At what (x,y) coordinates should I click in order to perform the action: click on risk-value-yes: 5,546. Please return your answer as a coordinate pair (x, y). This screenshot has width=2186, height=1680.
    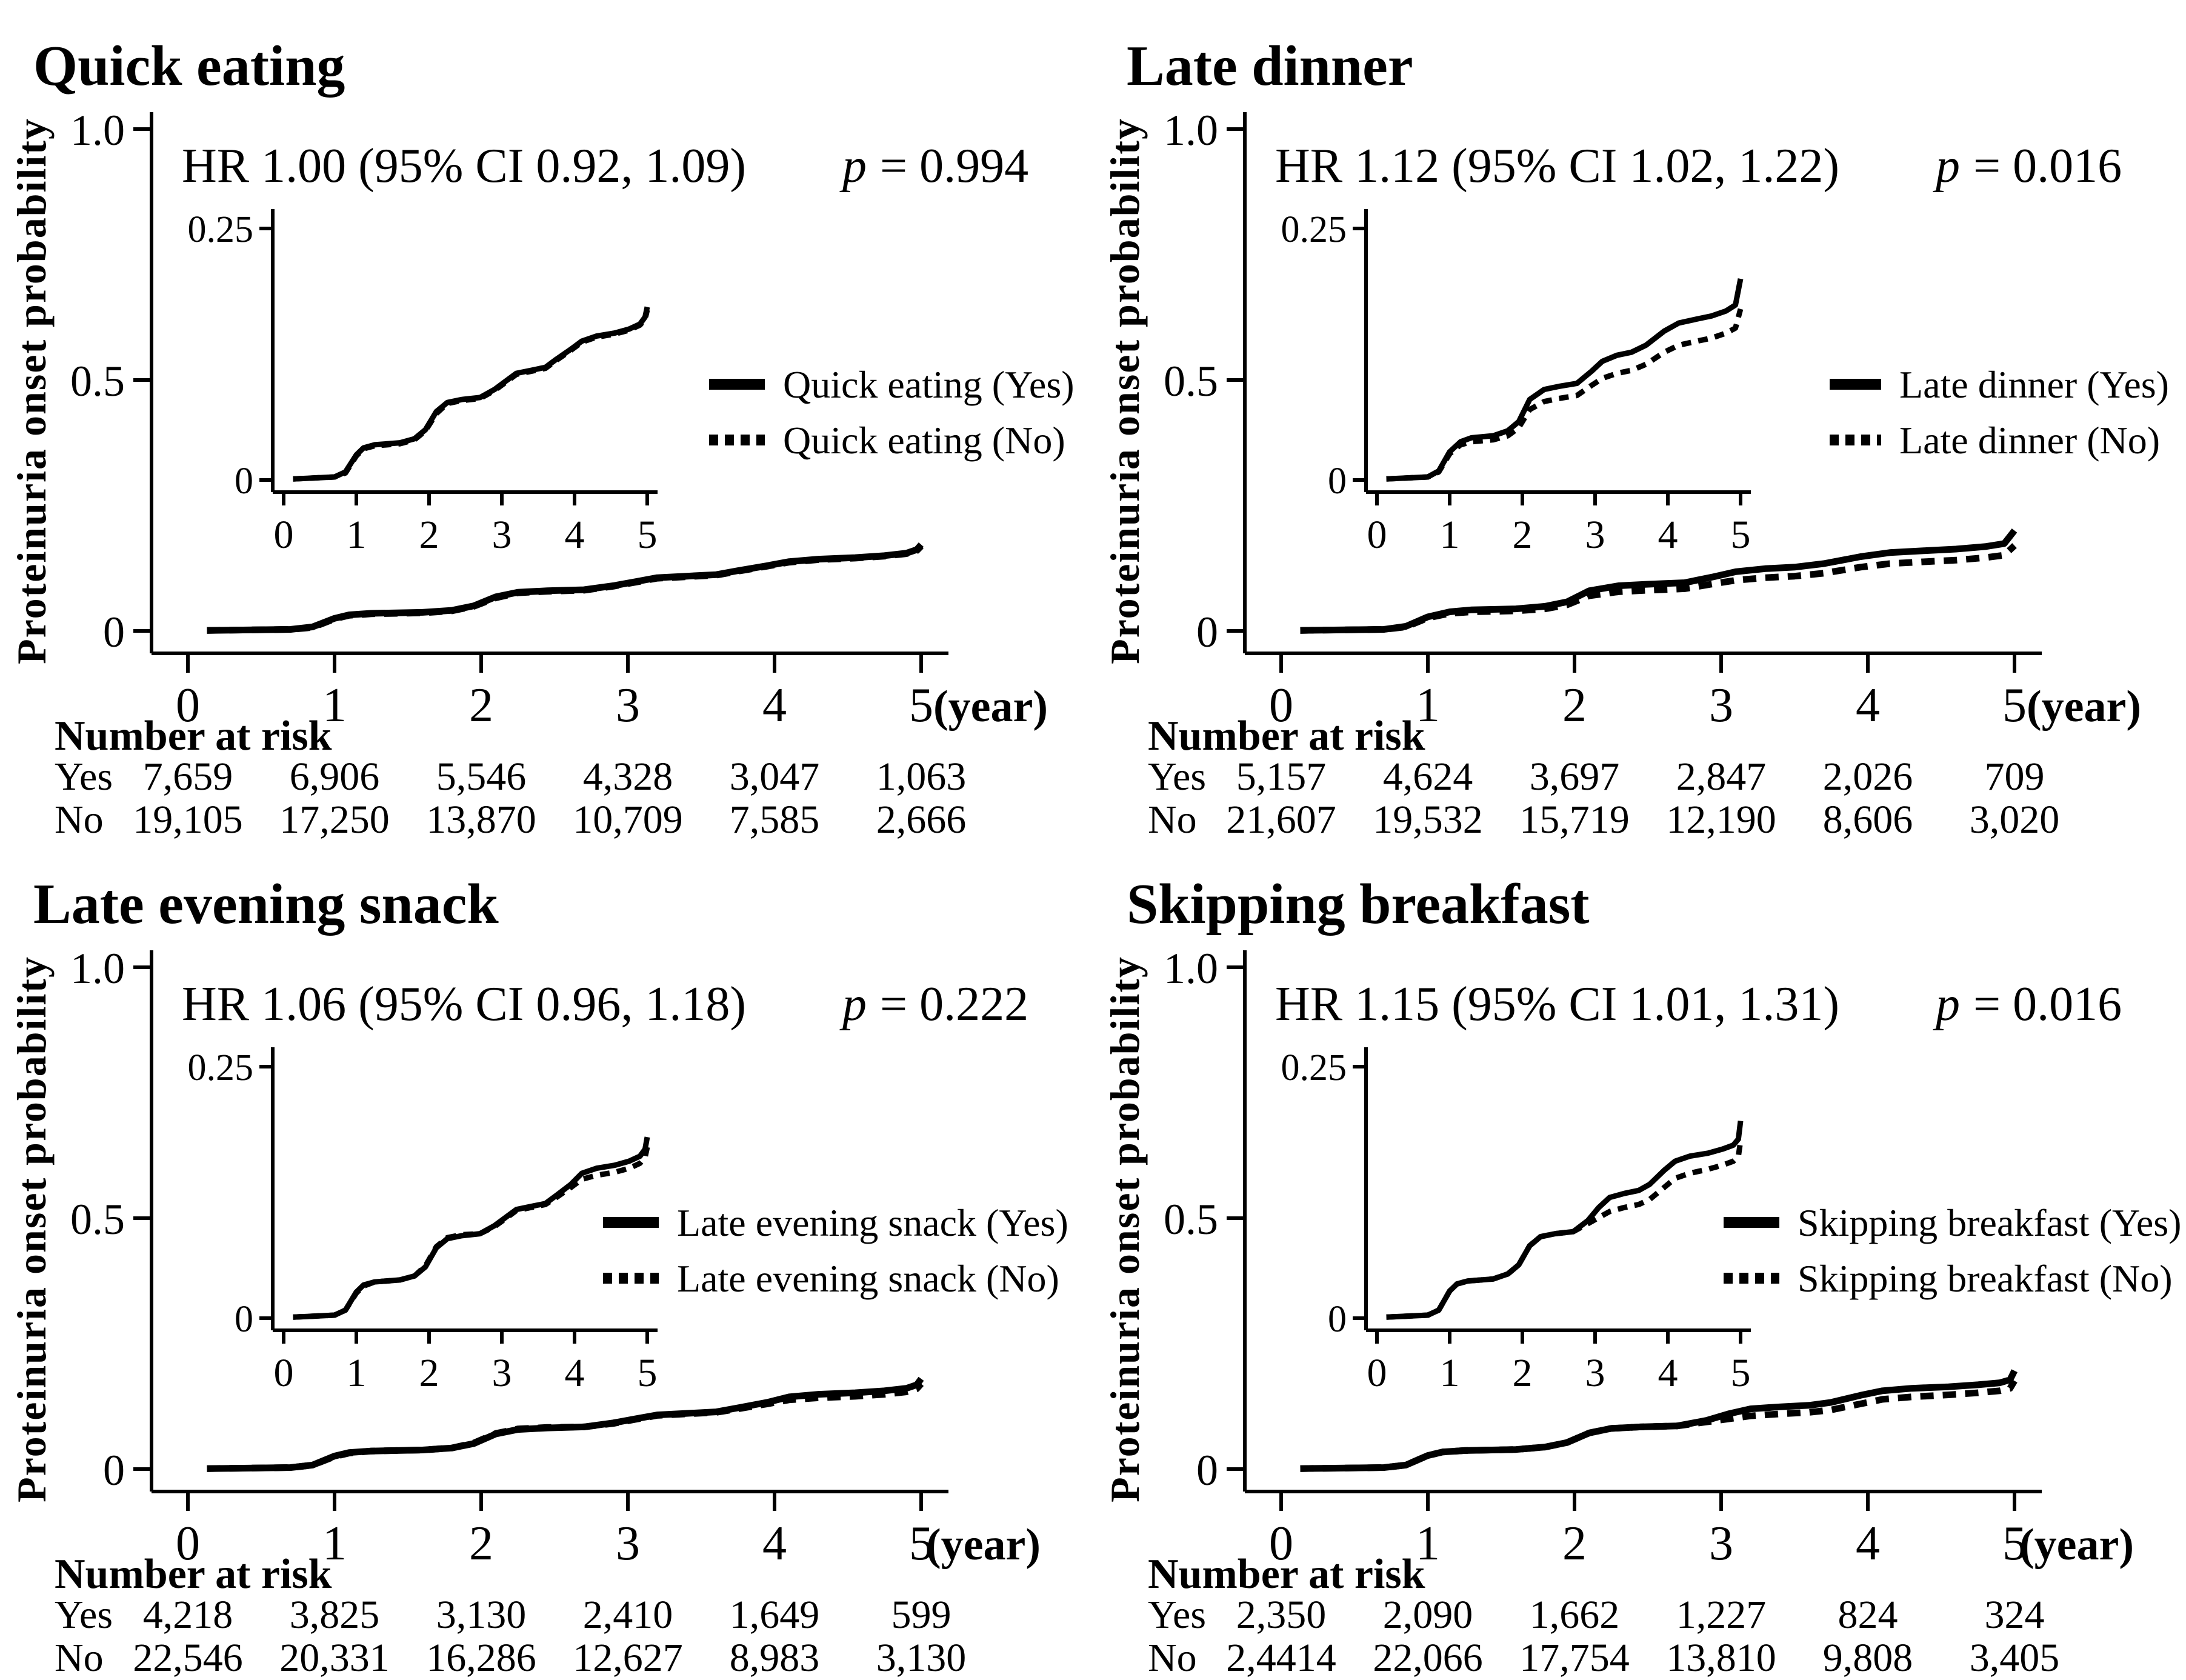
    Looking at the image, I should click on (481, 777).